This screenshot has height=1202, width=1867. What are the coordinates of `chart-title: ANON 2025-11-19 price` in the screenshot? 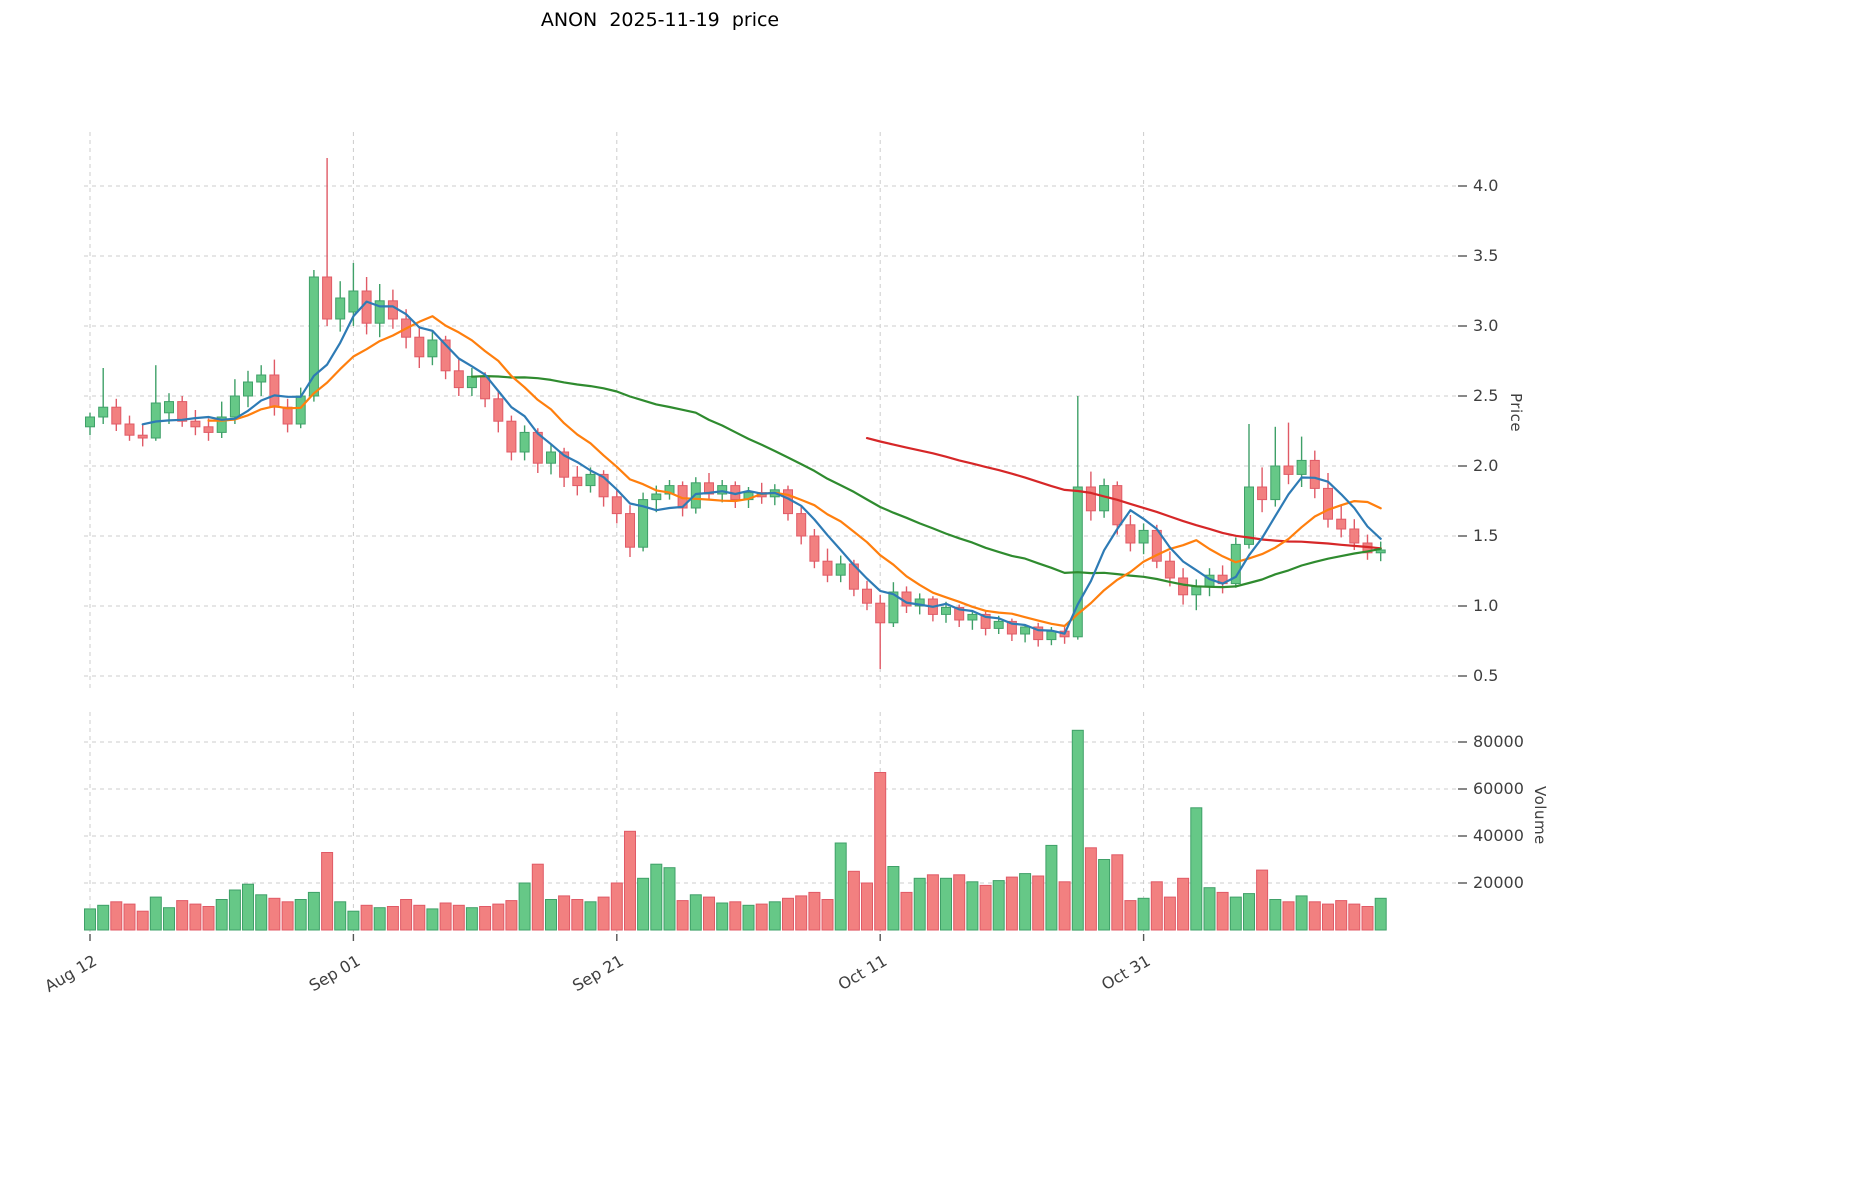 It's located at (660, 20).